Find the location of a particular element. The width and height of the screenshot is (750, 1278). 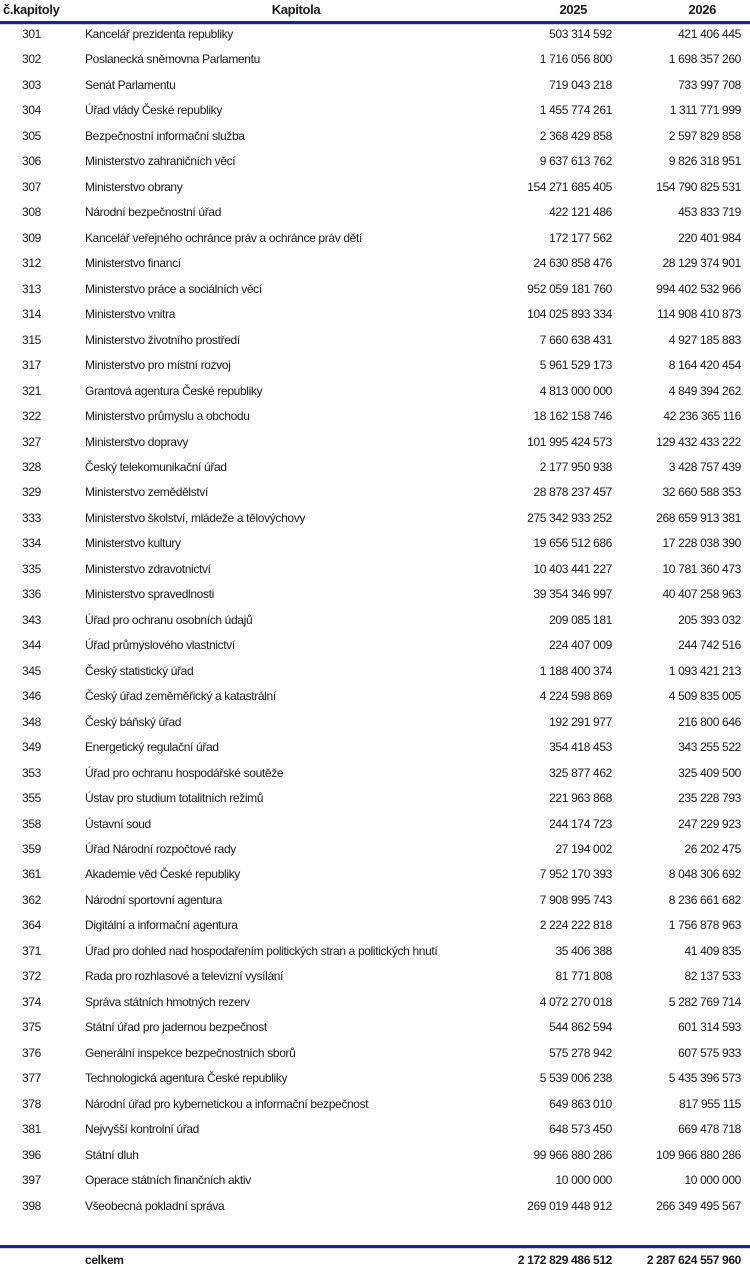

chapter-number: 314 is located at coordinates (31, 314).